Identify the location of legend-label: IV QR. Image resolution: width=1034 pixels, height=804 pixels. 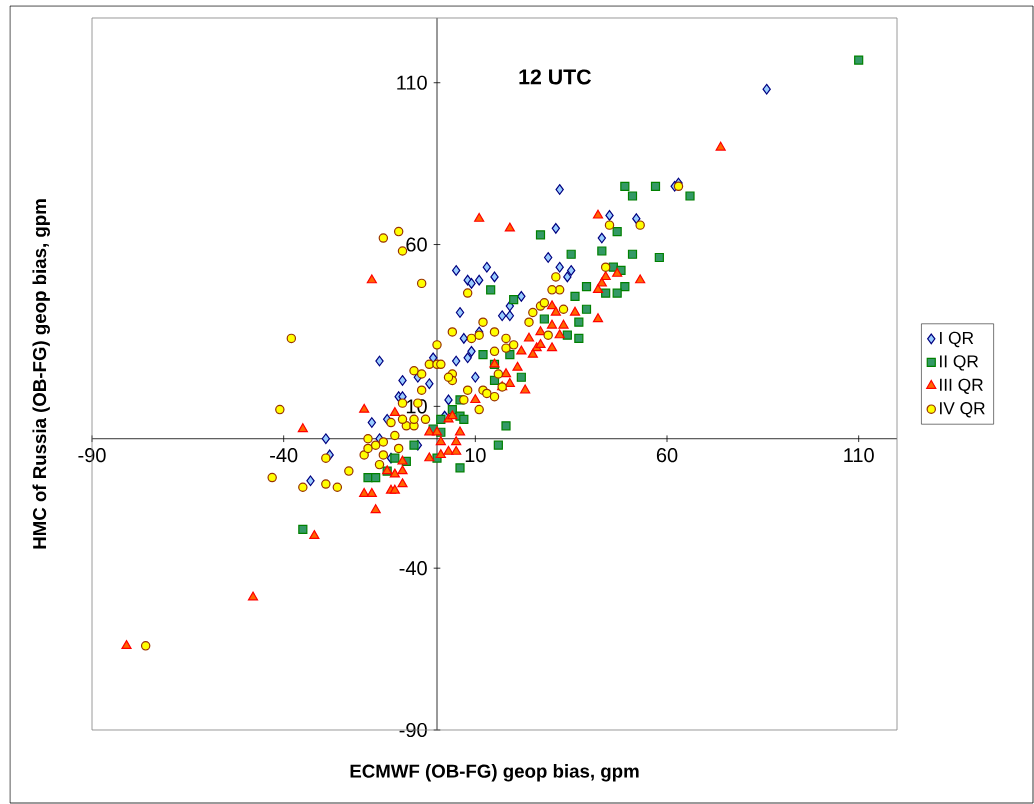
(962, 410).